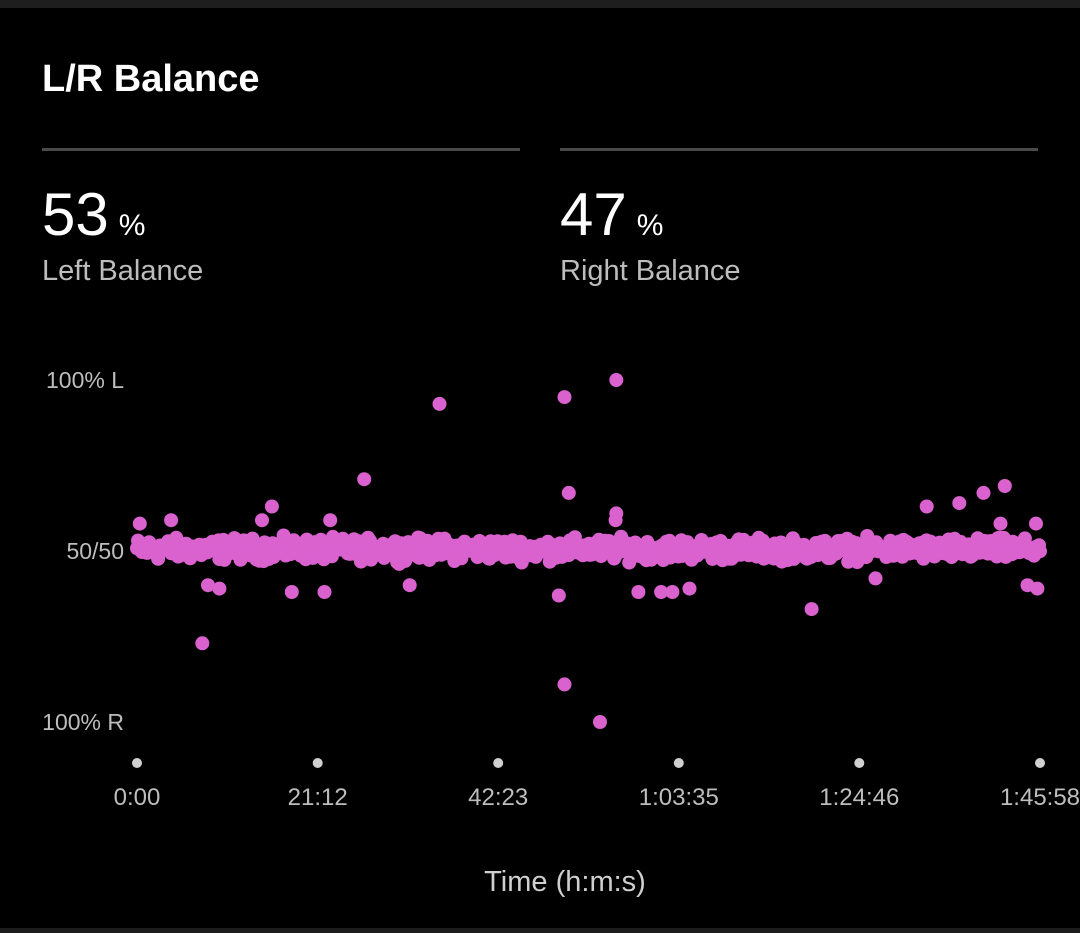  What do you see at coordinates (123, 271) in the screenshot?
I see `left-balance-label: Left Balance` at bounding box center [123, 271].